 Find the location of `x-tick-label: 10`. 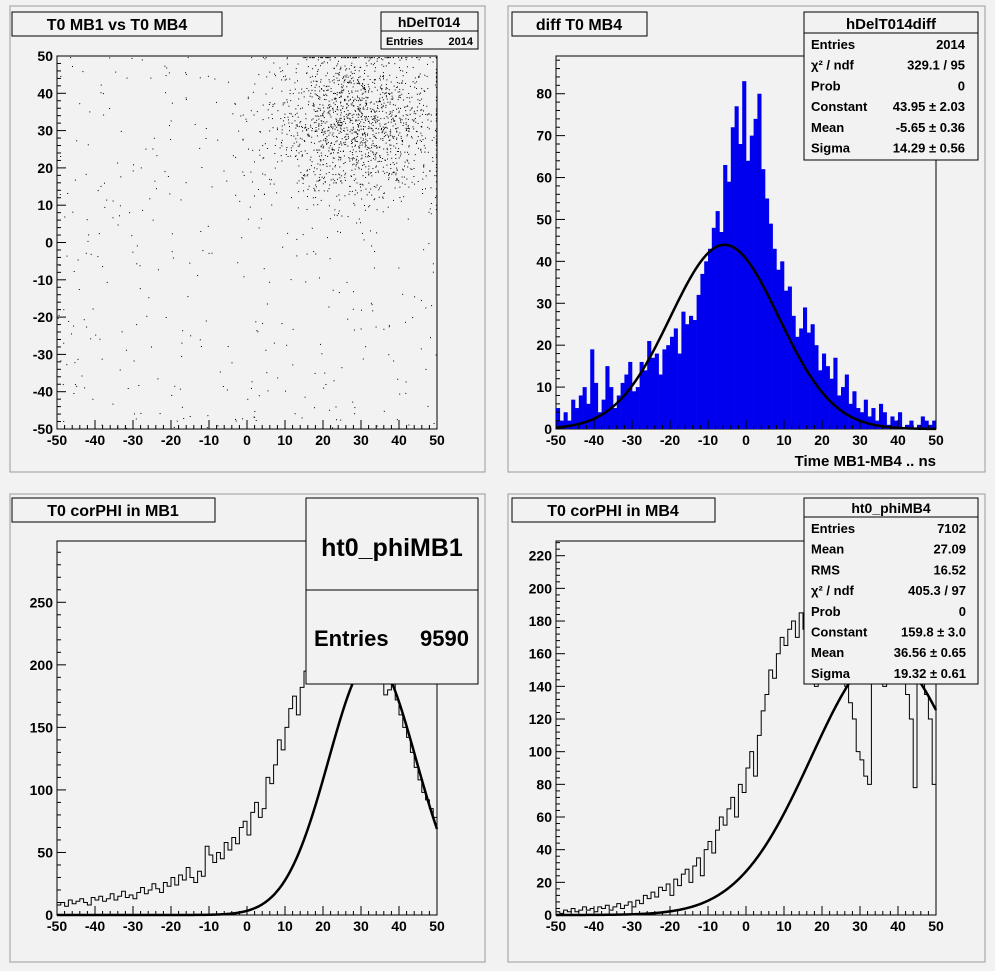

x-tick-label: 10 is located at coordinates (784, 440).